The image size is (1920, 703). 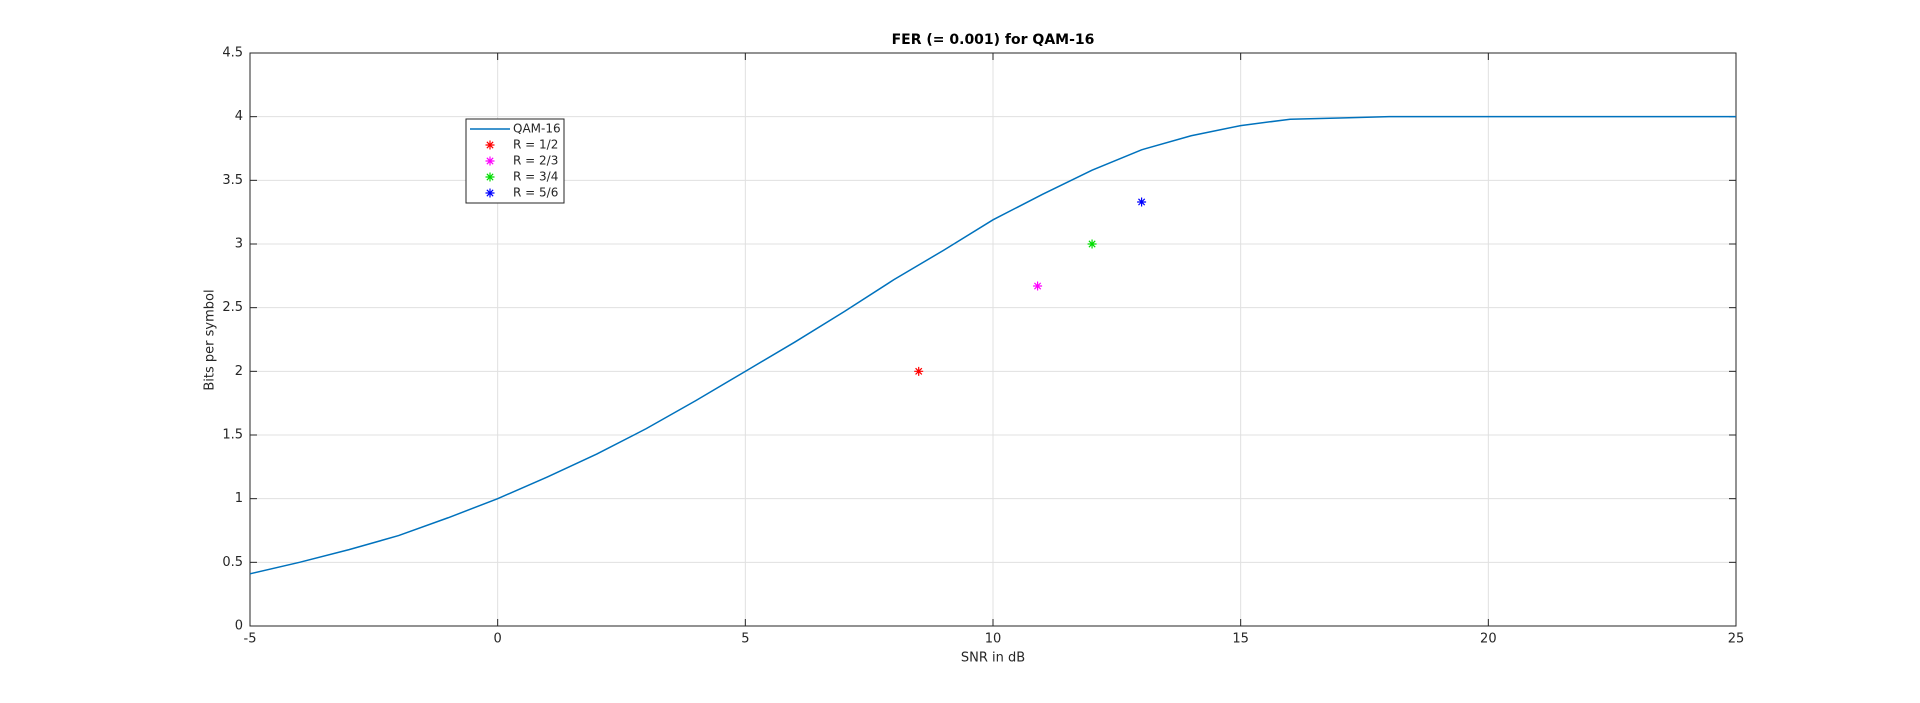 What do you see at coordinates (239, 626) in the screenshot?
I see `y-tick-label: 0` at bounding box center [239, 626].